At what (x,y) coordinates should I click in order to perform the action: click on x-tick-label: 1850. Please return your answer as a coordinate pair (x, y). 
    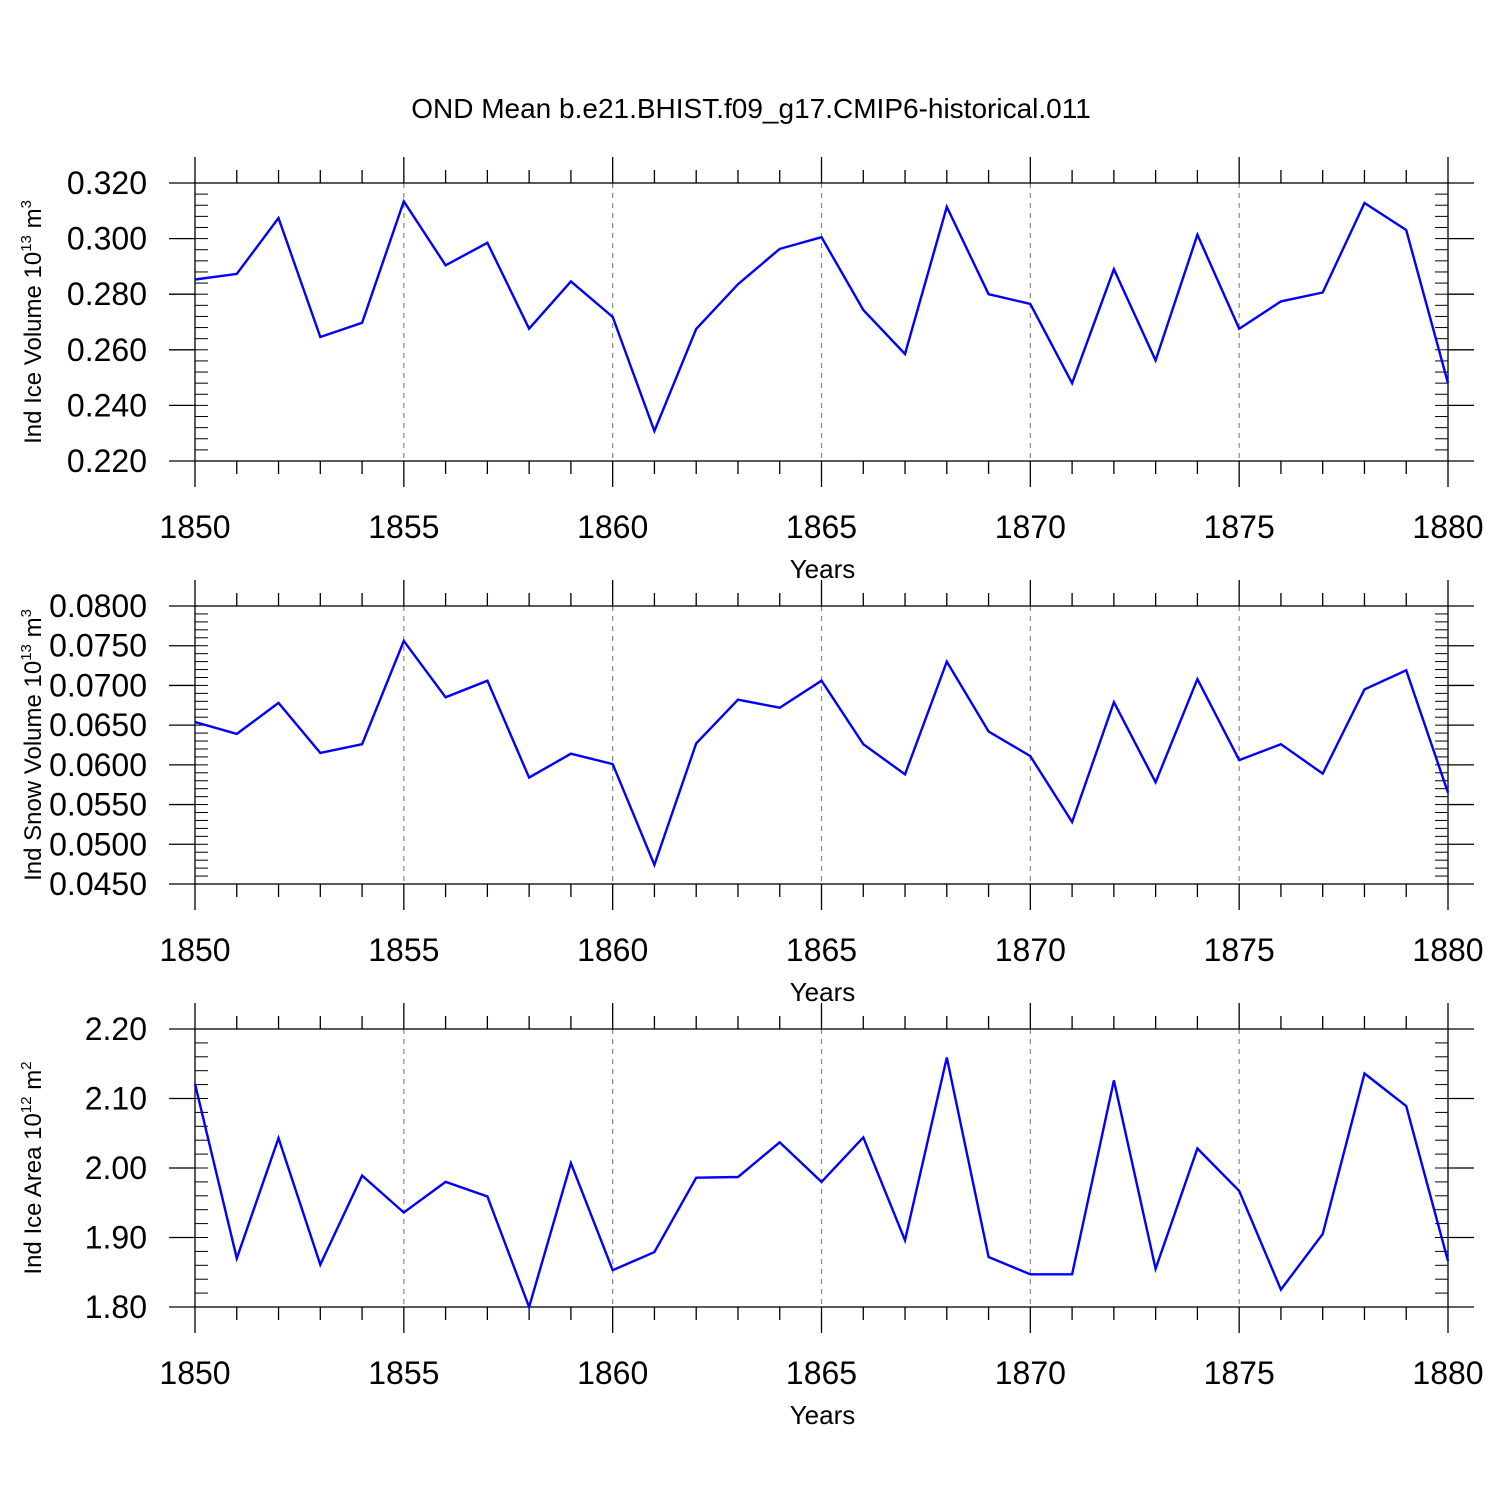
    Looking at the image, I should click on (194, 527).